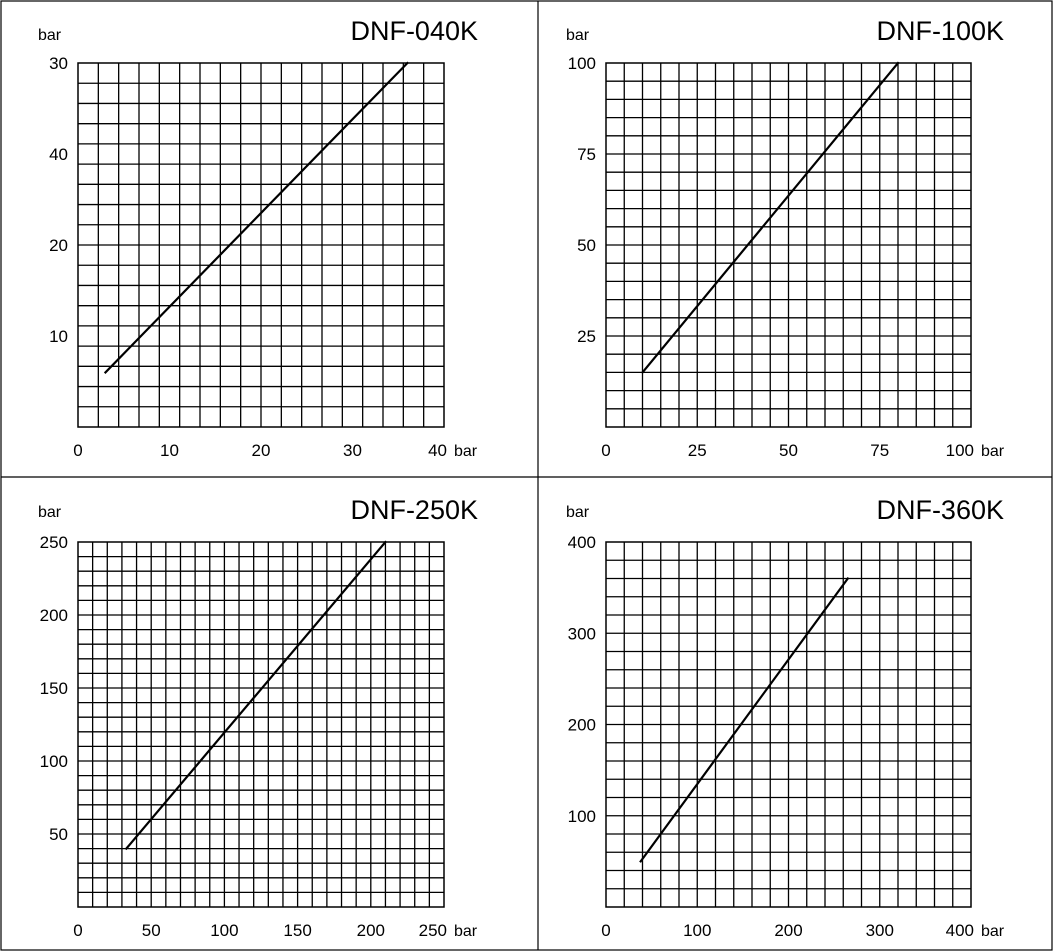 This screenshot has width=1054, height=952. What do you see at coordinates (297, 930) in the screenshot?
I see `chart-dnf250k-x-tick-label: 150` at bounding box center [297, 930].